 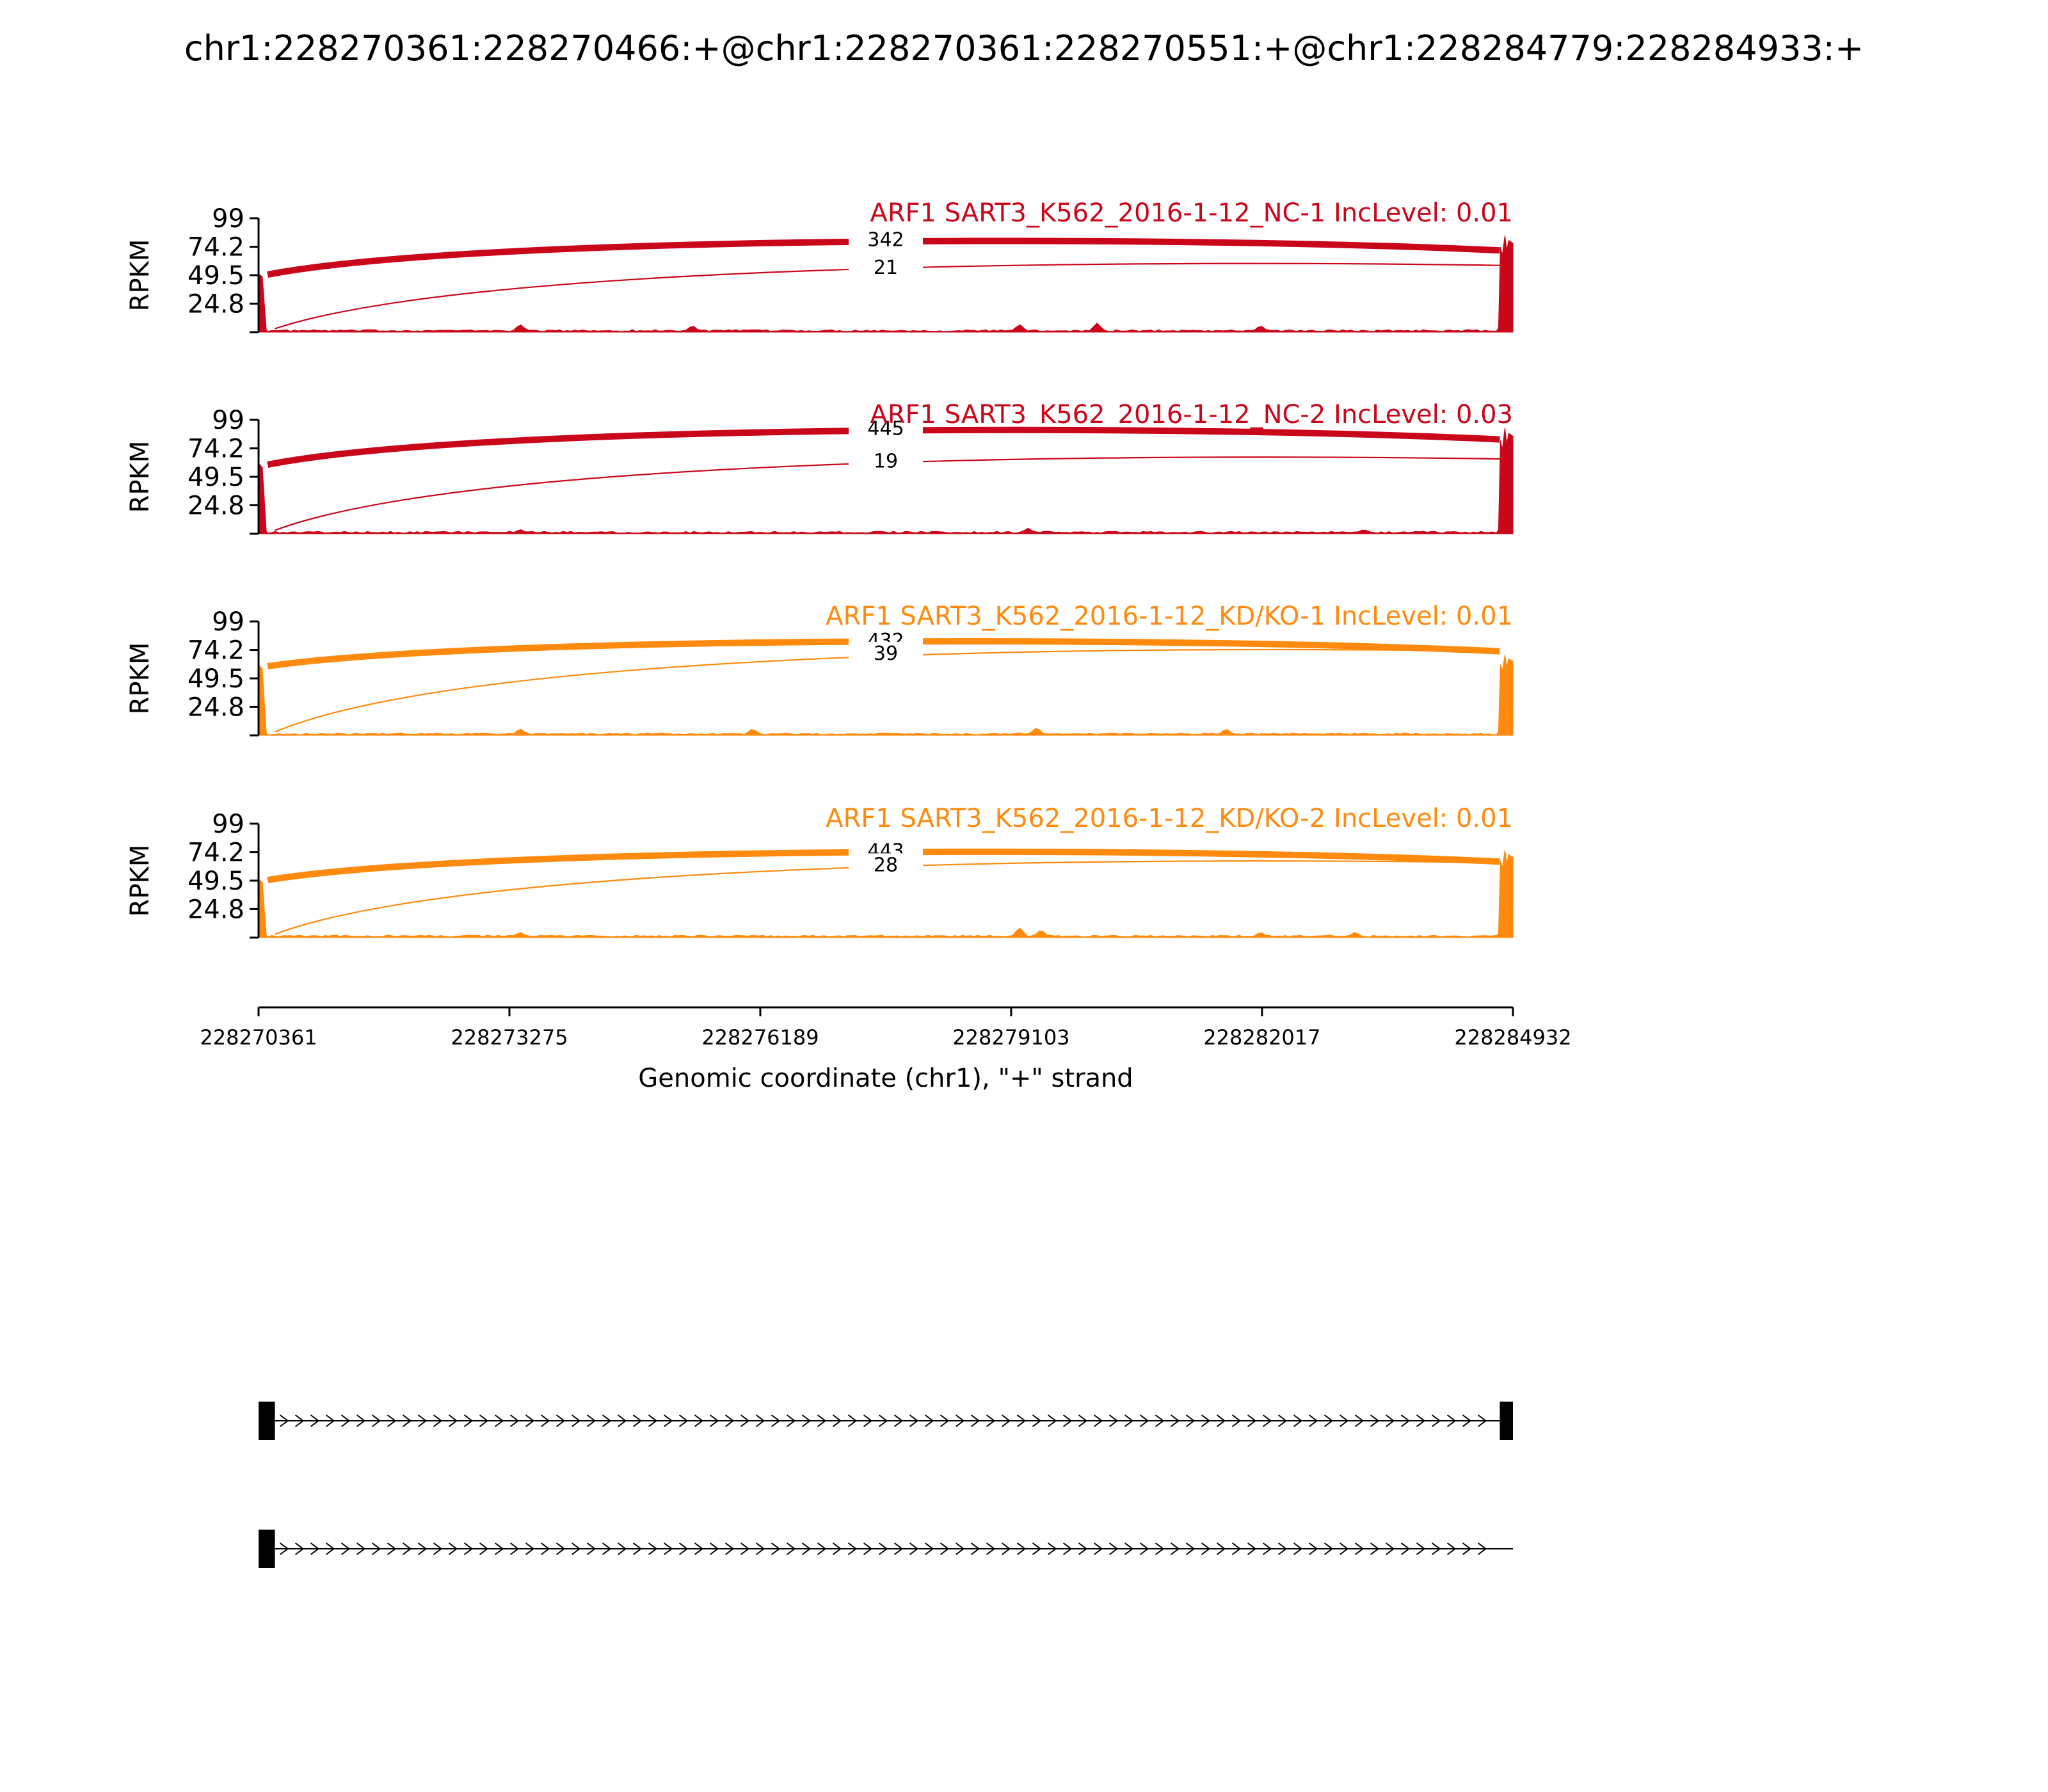 I want to click on exon-block, so click(x=1506, y=1421).